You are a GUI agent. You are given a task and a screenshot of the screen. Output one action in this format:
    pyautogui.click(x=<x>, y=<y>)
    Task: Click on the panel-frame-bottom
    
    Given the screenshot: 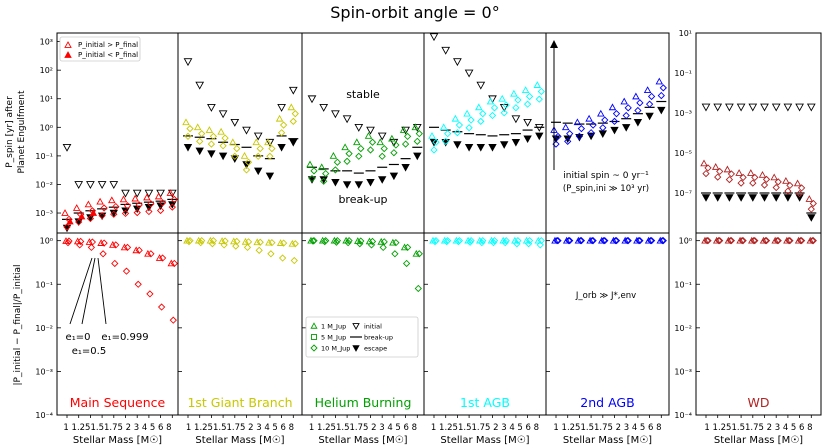 What is the action you would take?
    pyautogui.click(x=758, y=324)
    